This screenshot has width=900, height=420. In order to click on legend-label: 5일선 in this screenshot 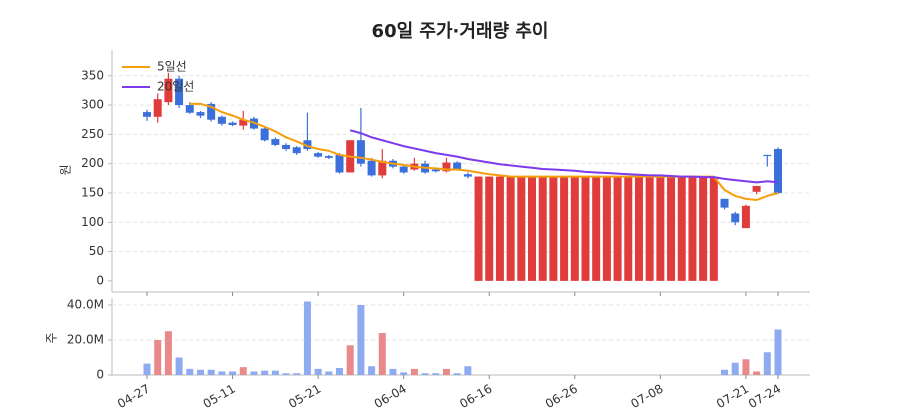, I will do `click(172, 67)`.